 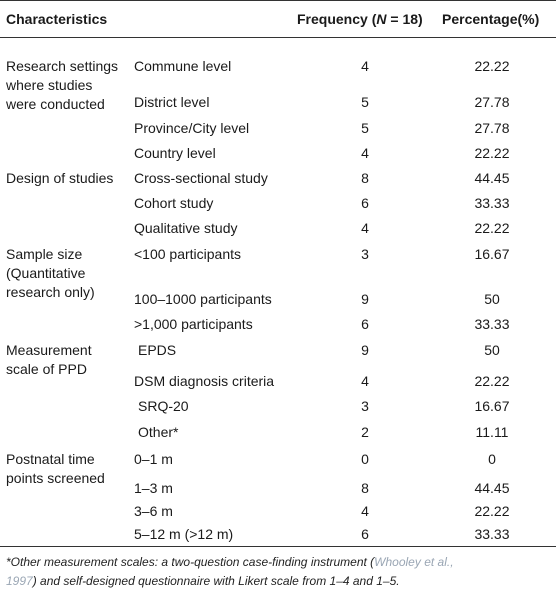 What do you see at coordinates (19, 581) in the screenshot?
I see `citation-year-link: 1997` at bounding box center [19, 581].